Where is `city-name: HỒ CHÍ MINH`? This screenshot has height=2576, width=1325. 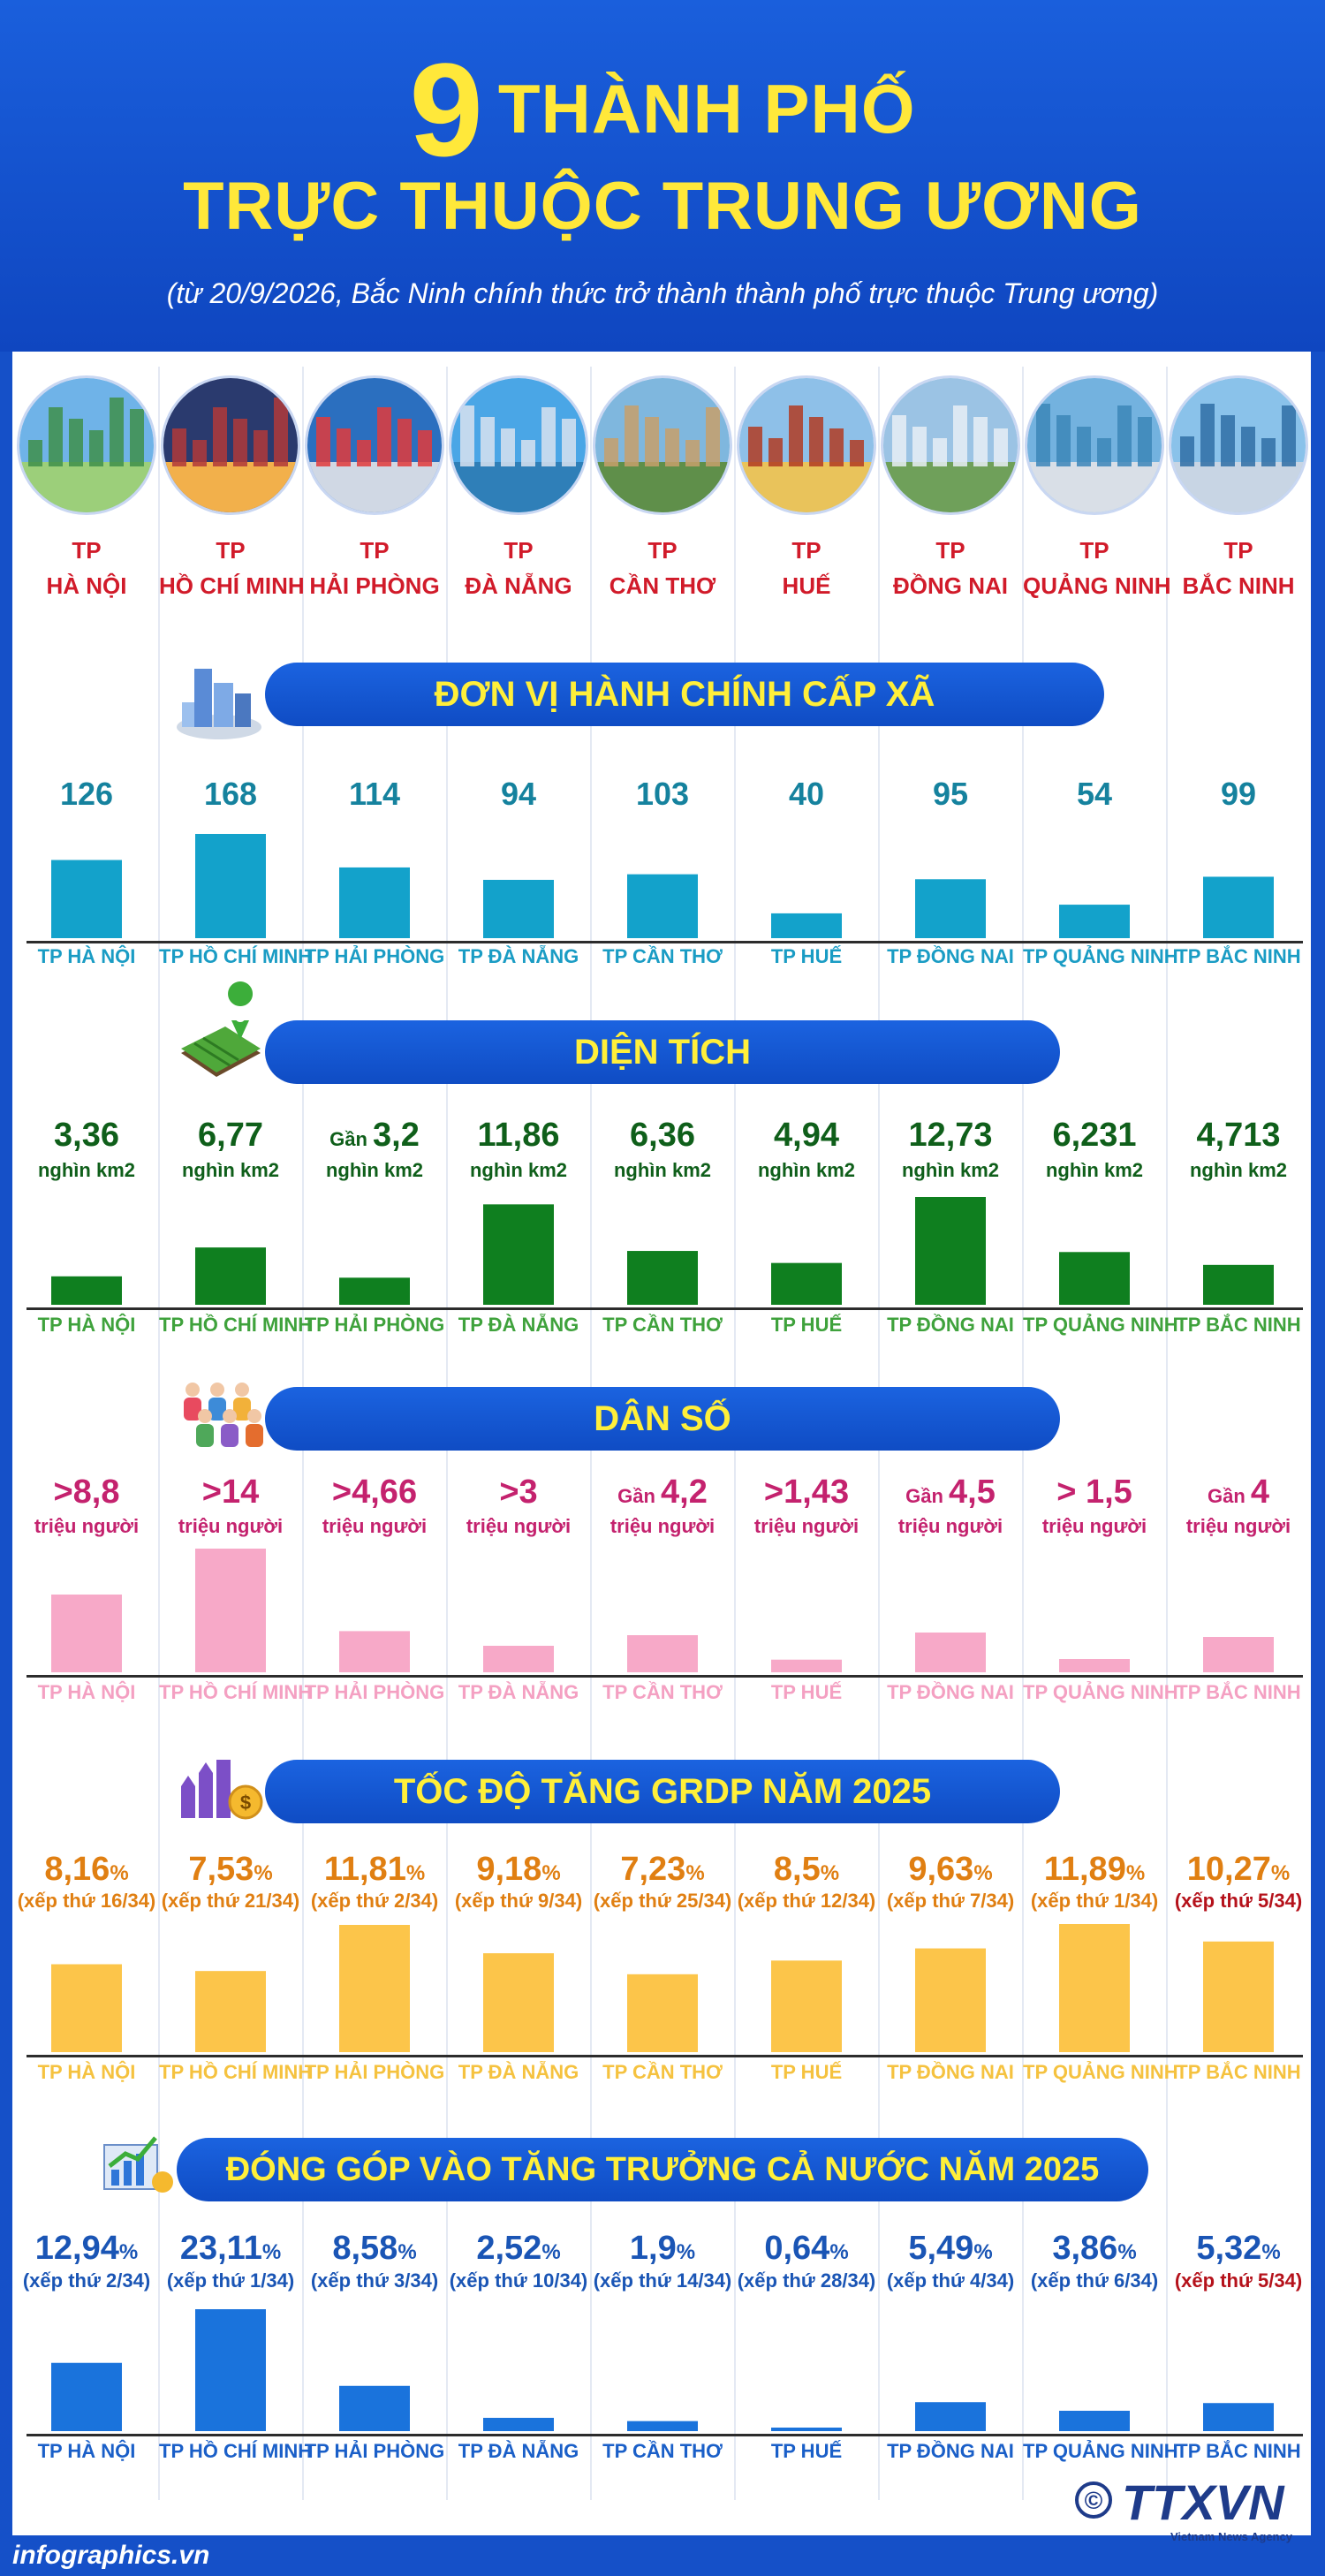
city-name: HỒ CHÍ MINH is located at coordinates (232, 586).